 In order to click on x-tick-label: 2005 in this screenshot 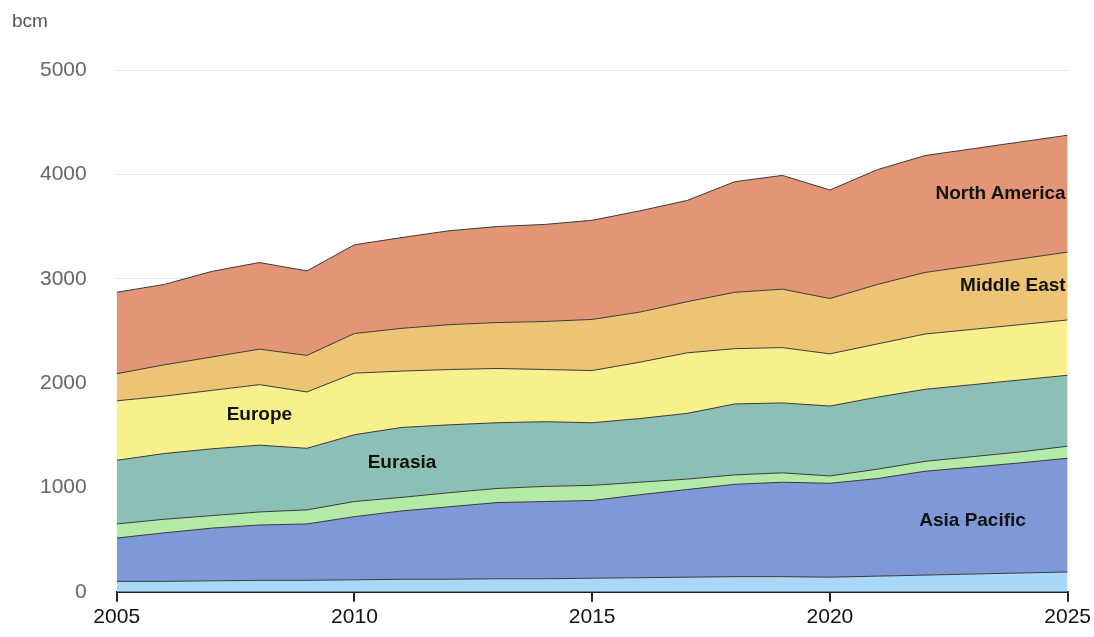, I will do `click(117, 616)`.